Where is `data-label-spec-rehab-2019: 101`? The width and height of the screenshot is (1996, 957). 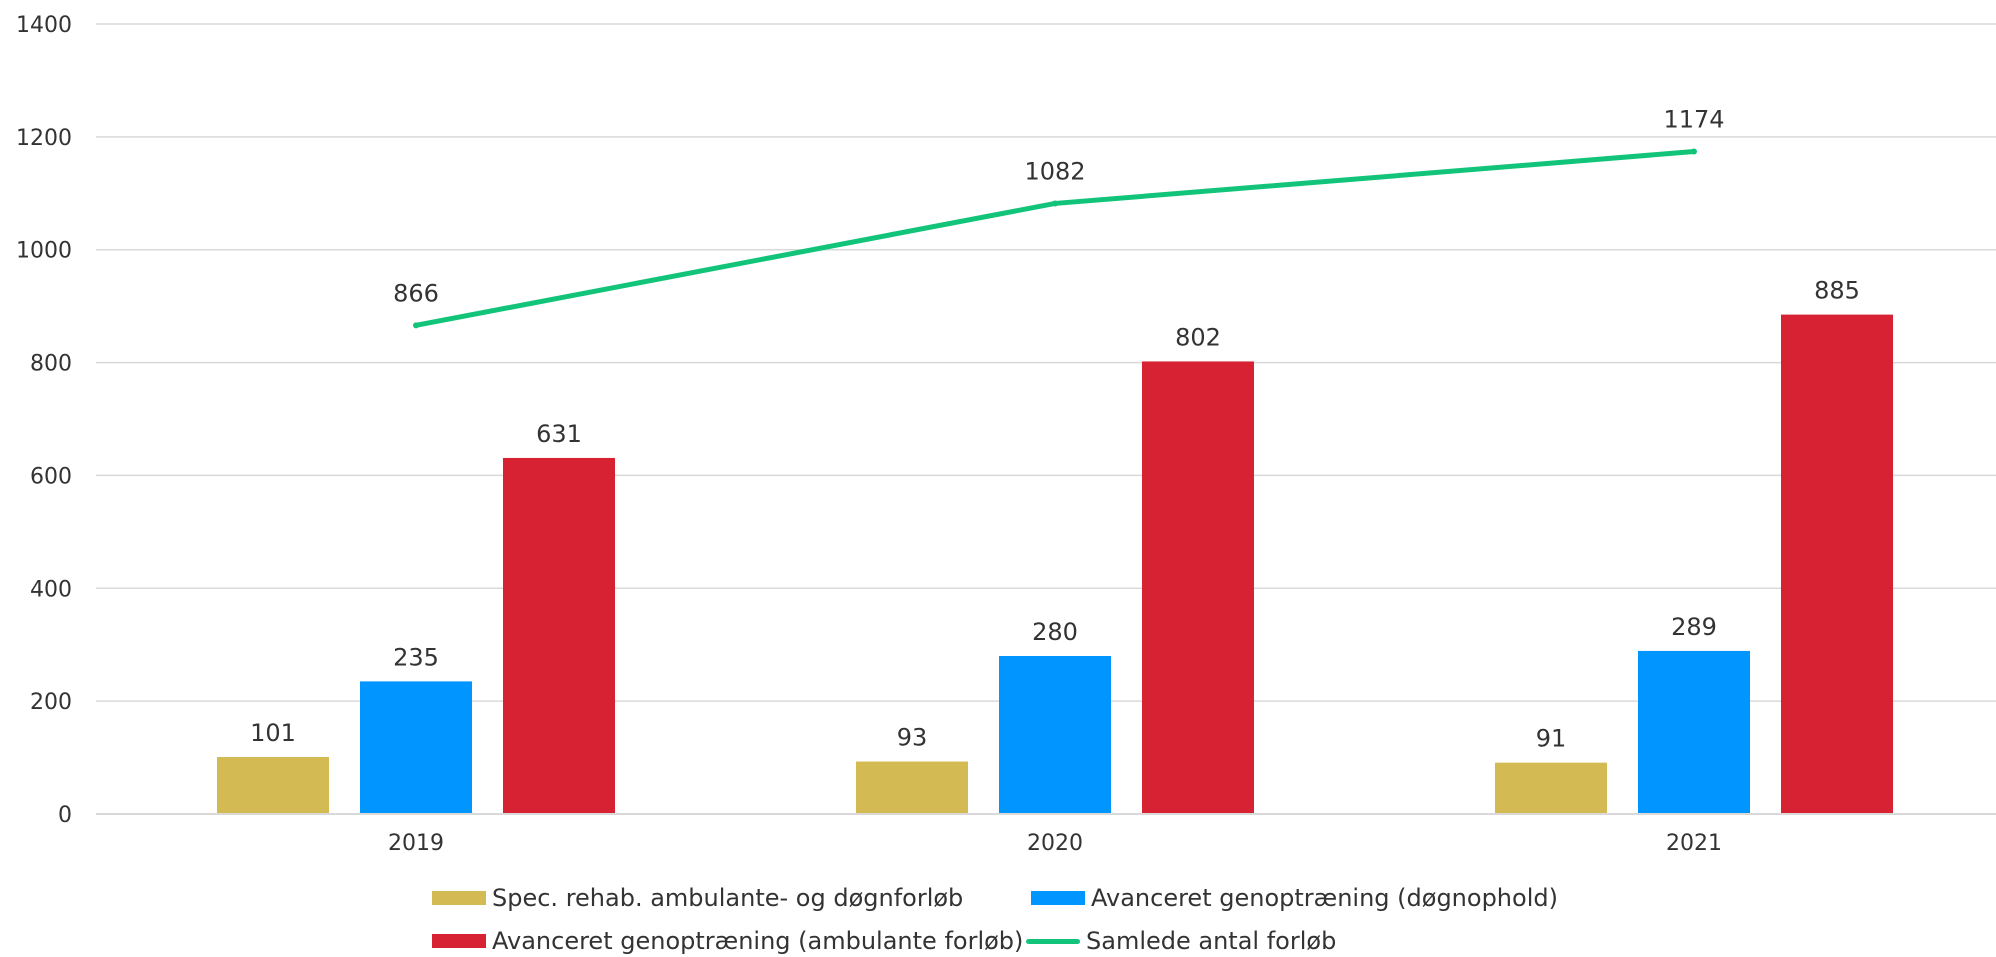 data-label-spec-rehab-2019: 101 is located at coordinates (273, 733).